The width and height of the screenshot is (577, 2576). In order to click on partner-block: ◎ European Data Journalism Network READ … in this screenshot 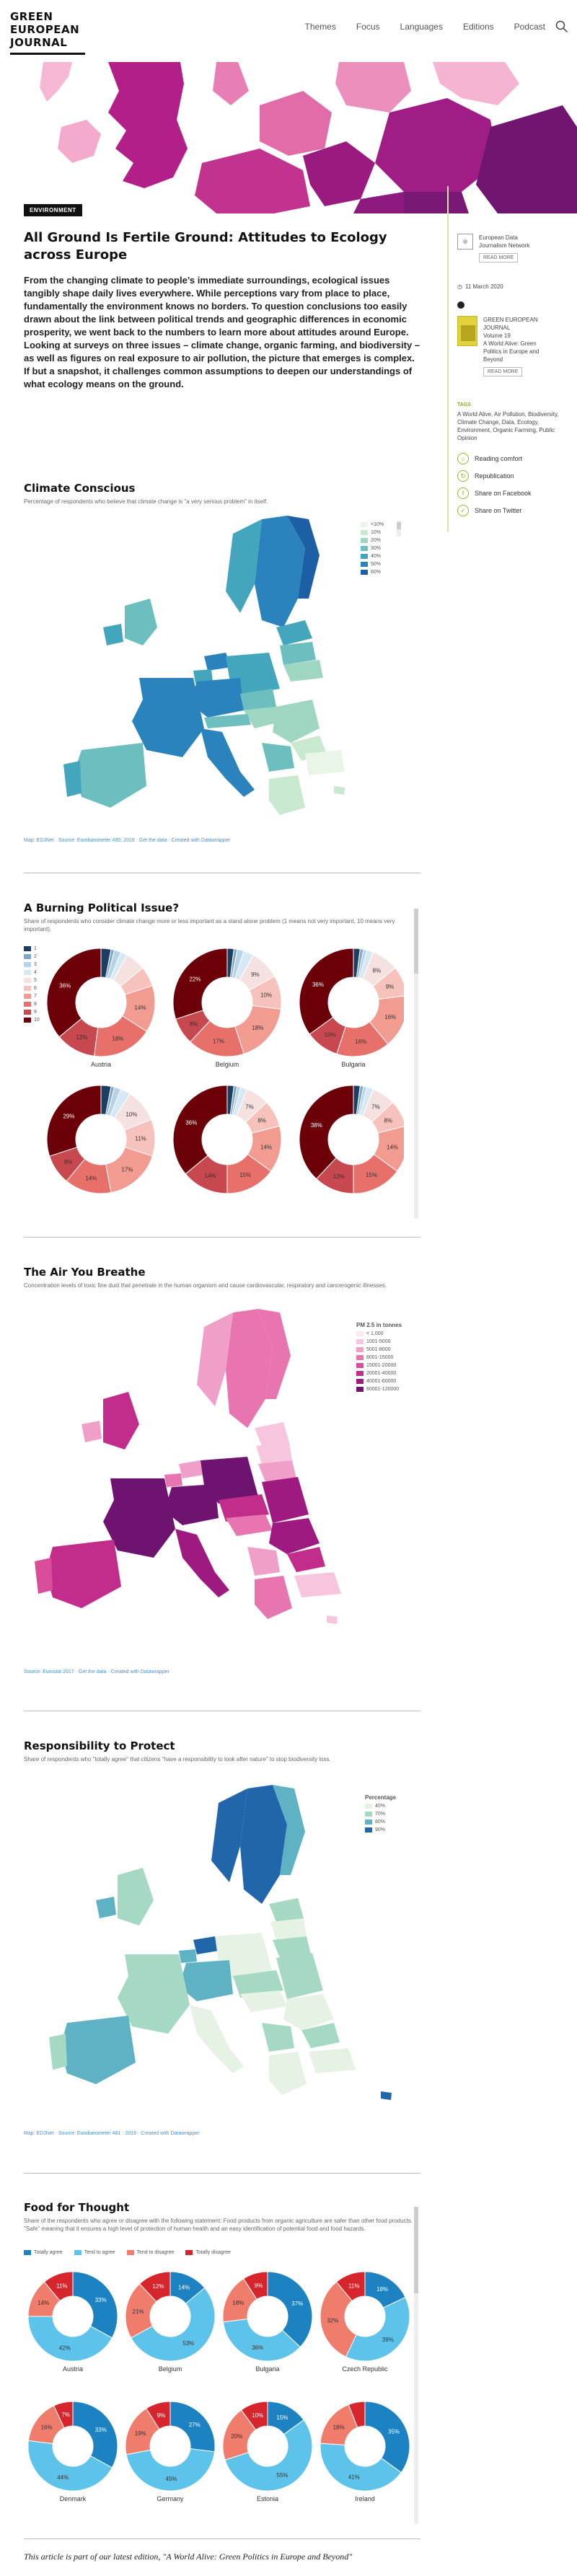, I will do `click(500, 248)`.